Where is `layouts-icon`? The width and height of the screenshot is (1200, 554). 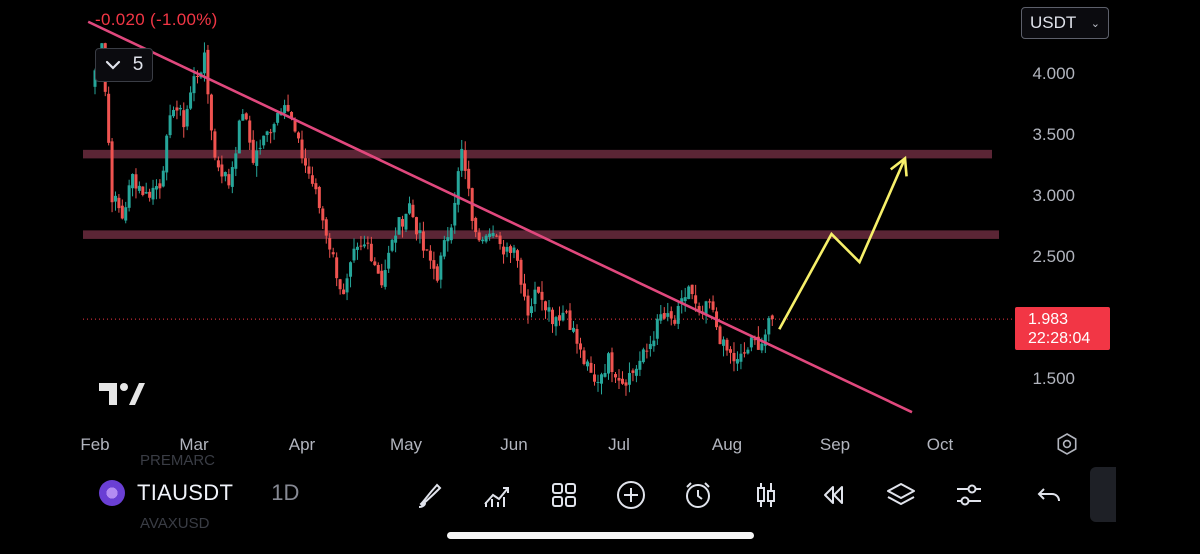 layouts-icon is located at coordinates (564, 495).